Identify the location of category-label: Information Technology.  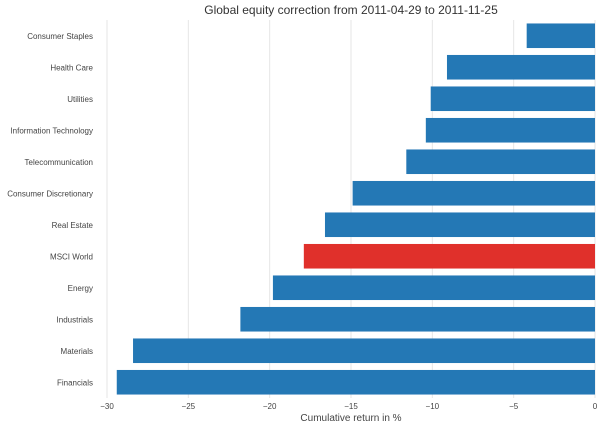
(51, 130).